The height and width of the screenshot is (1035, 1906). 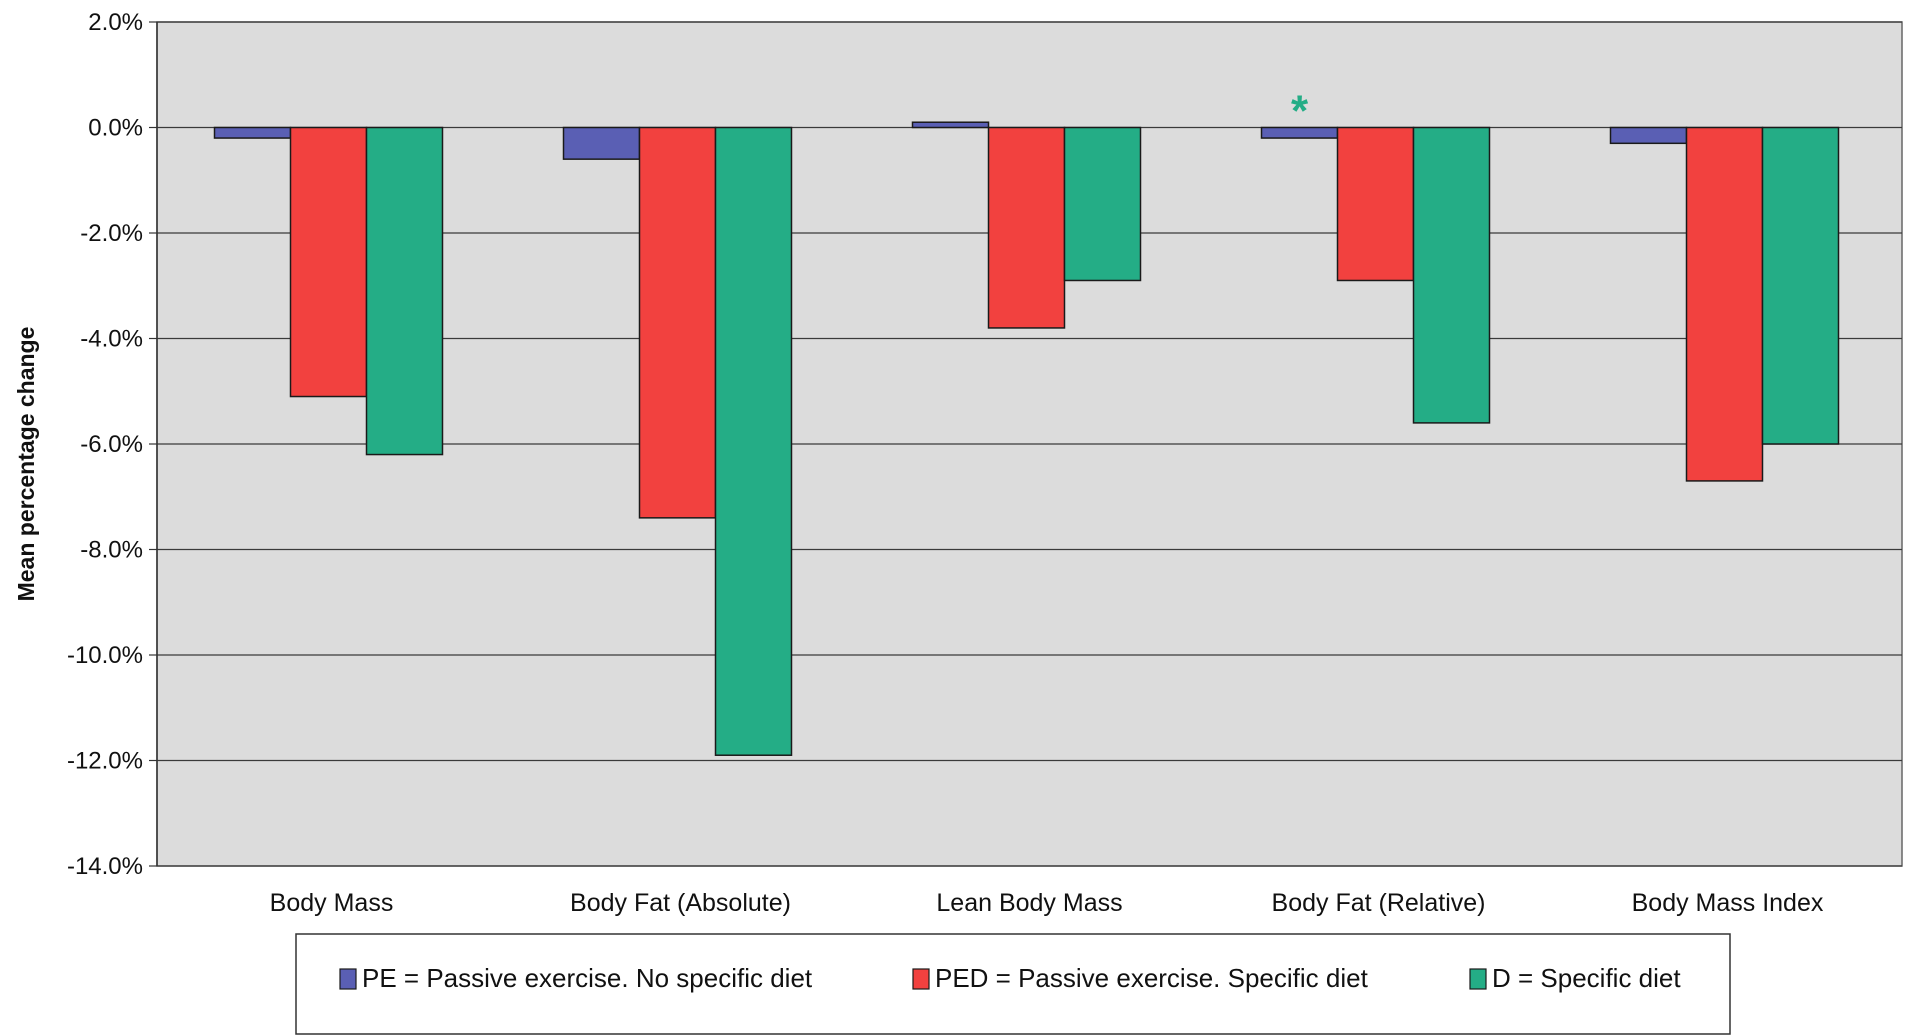 What do you see at coordinates (115, 22) in the screenshot?
I see `y-tick-label: 2.0%` at bounding box center [115, 22].